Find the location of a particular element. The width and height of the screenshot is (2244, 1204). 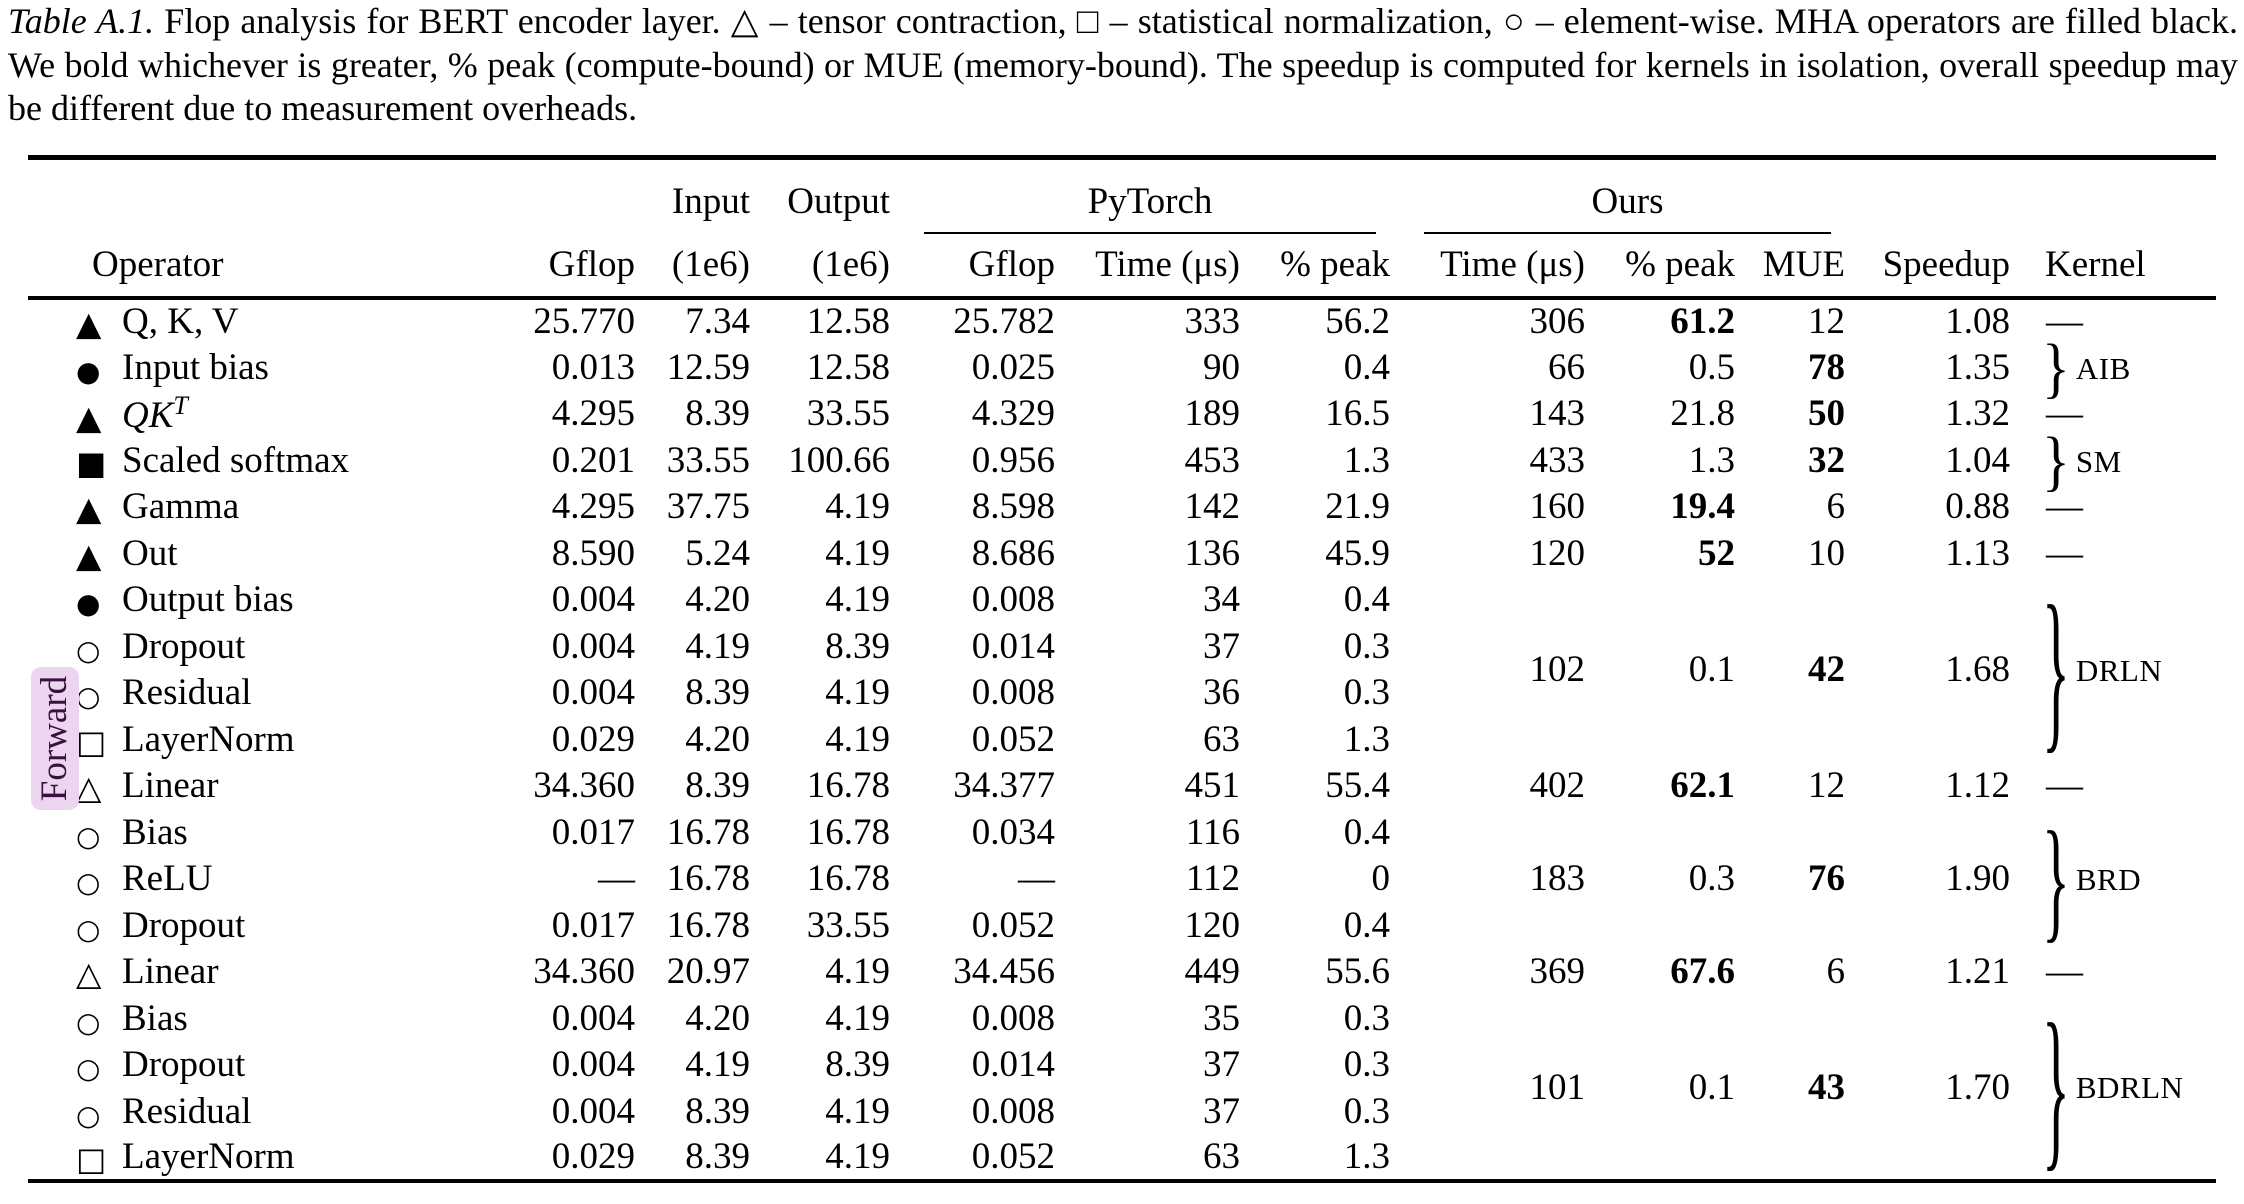

speedup-cell: 1.12 is located at coordinates (1978, 786).